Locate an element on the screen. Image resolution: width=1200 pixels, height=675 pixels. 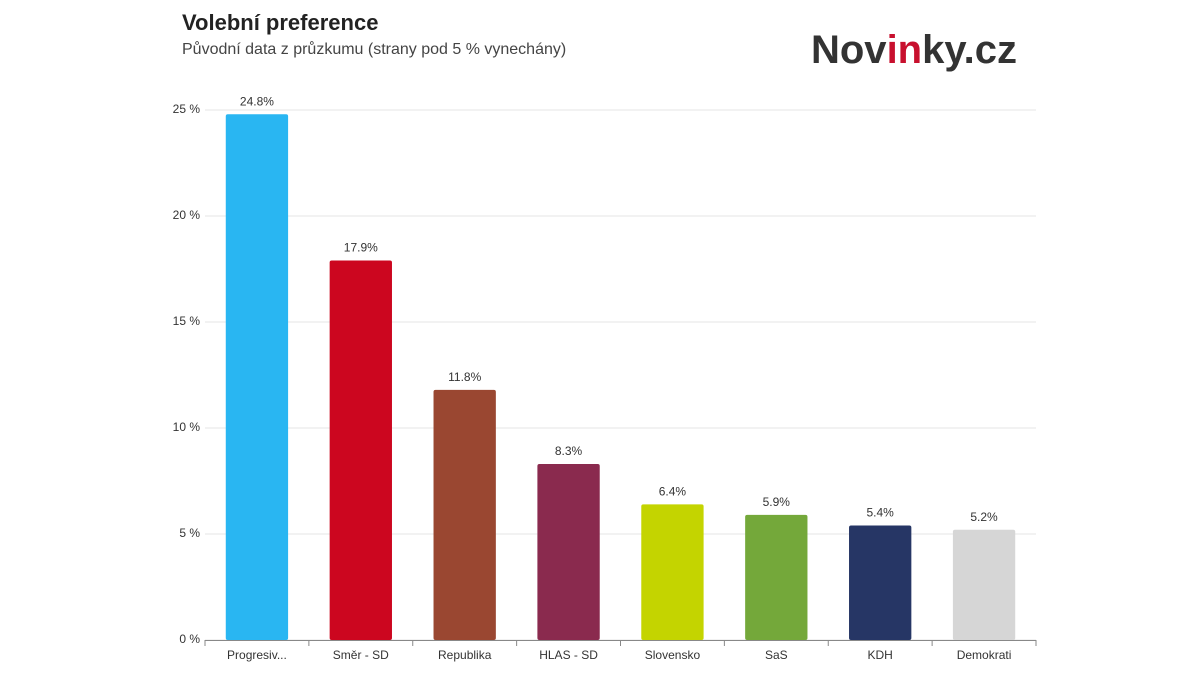
value-label: 8.3% is located at coordinates (569, 451).